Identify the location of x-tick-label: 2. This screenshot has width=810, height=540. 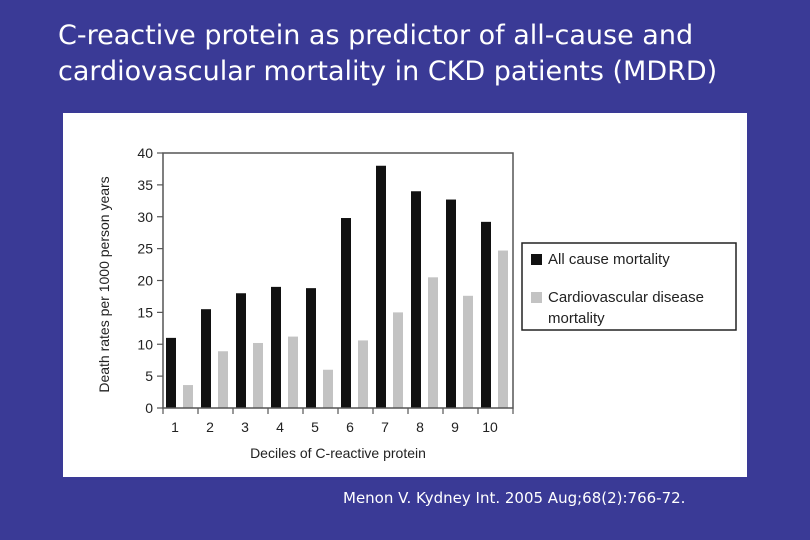
(210, 427).